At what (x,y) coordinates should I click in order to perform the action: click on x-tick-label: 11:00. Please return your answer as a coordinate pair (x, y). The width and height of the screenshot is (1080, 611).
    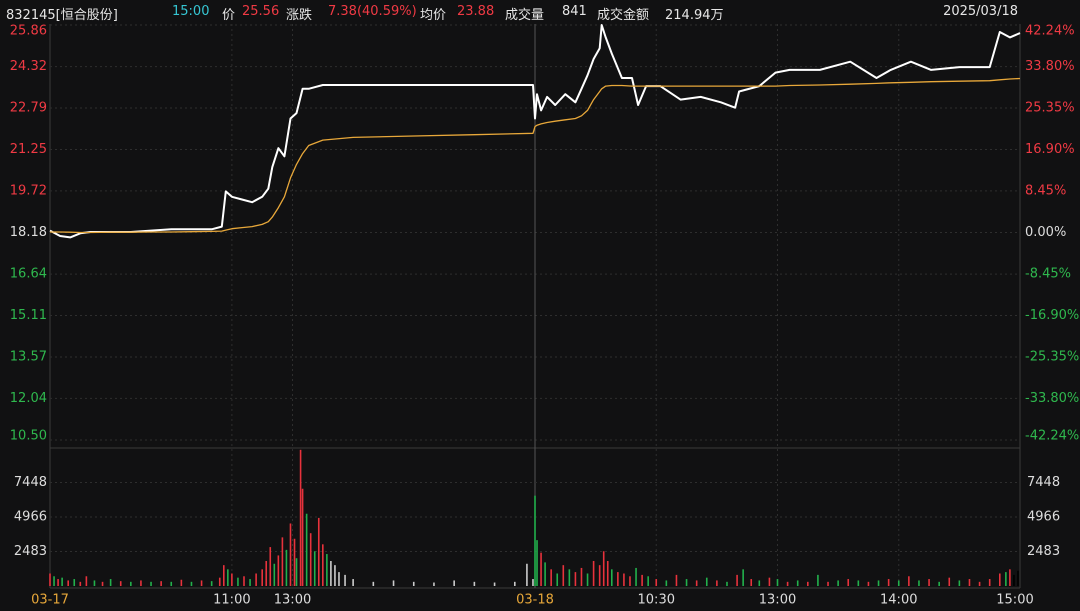
    Looking at the image, I should click on (231, 600).